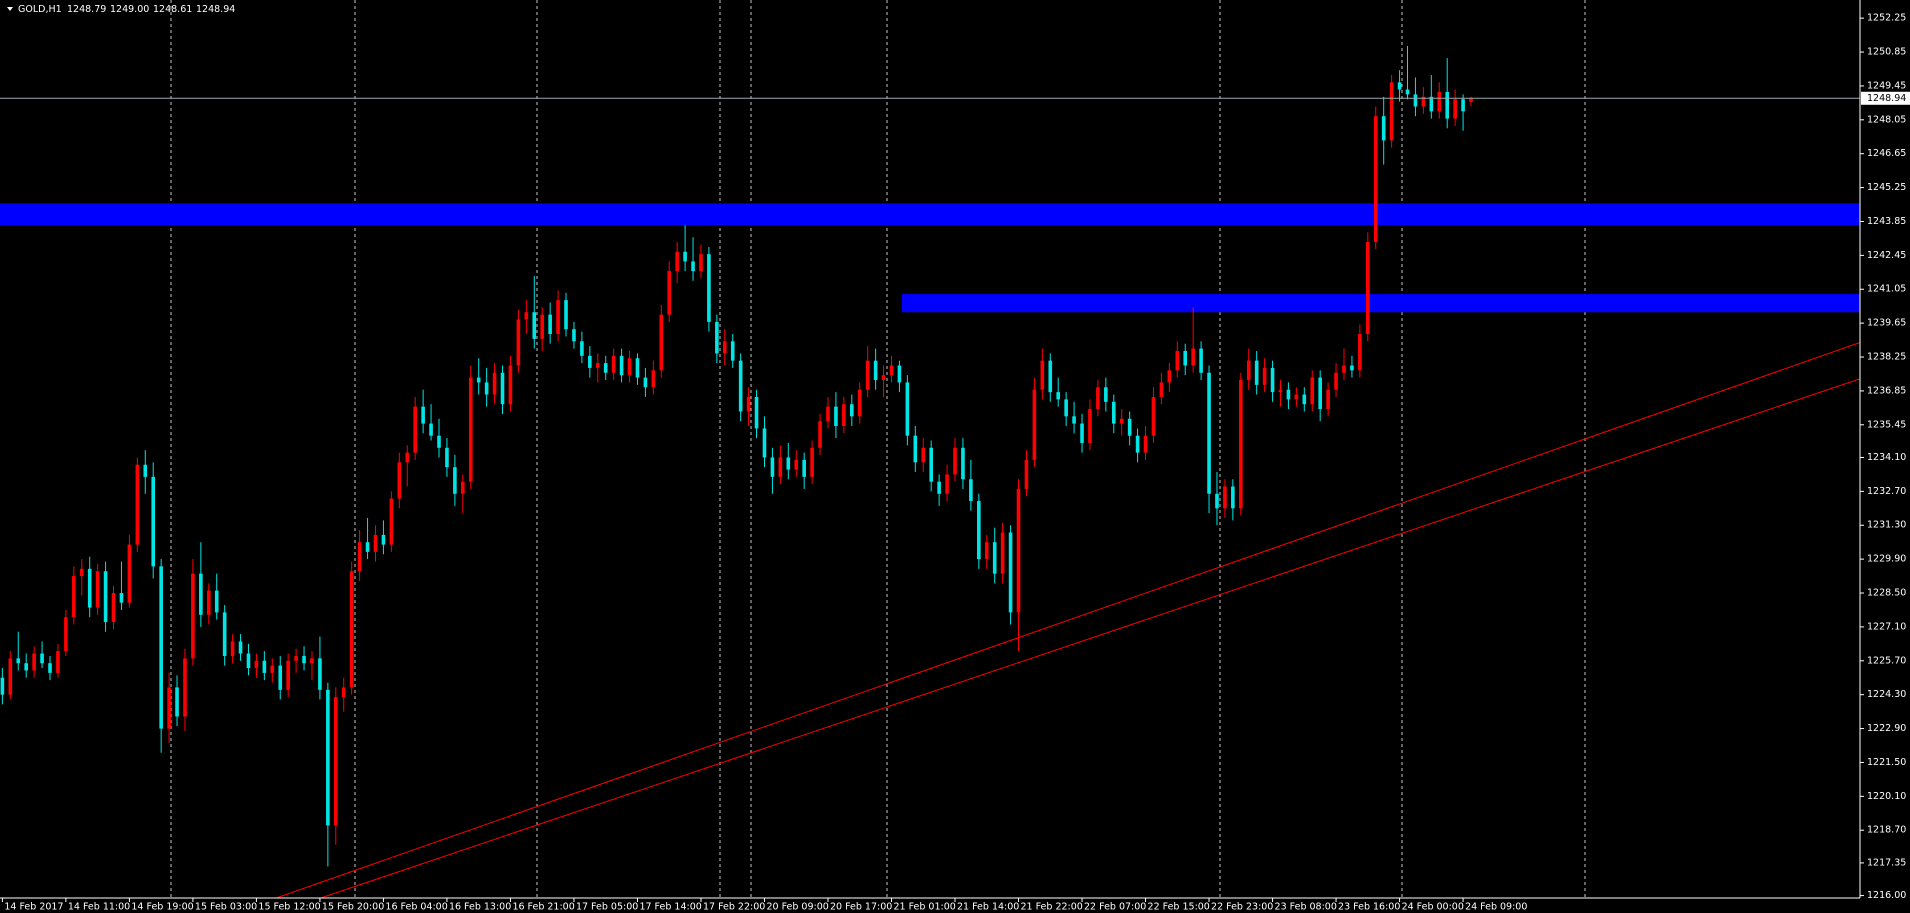 Image resolution: width=1910 pixels, height=913 pixels. What do you see at coordinates (86, 9) in the screenshot?
I see `open-label: 1248.79` at bounding box center [86, 9].